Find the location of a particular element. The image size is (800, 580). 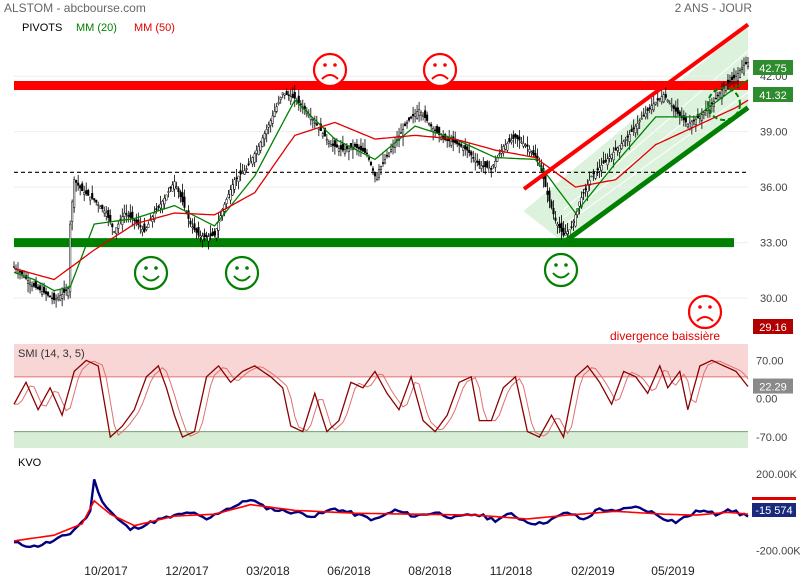

happy-face-1-outline is located at coordinates (151, 273).